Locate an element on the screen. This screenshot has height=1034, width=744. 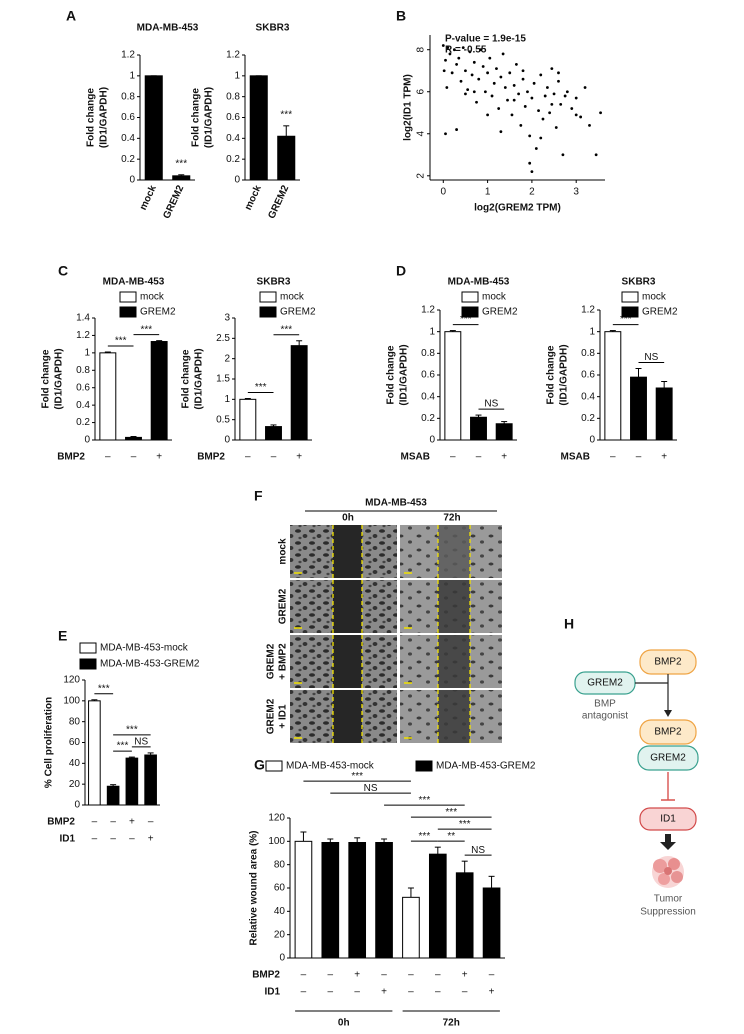
treatment-name: BMP2 is located at coordinates (61, 822).